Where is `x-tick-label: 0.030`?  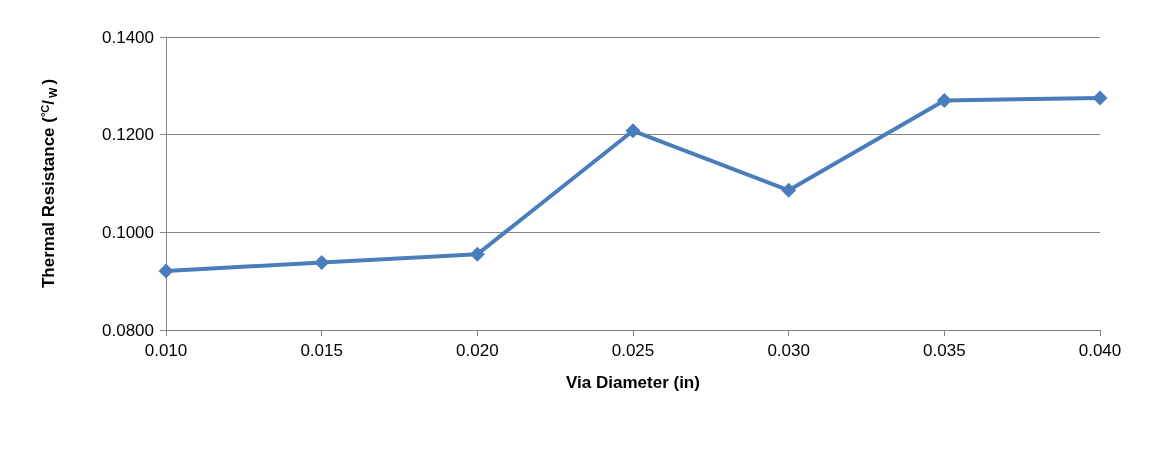
x-tick-label: 0.030 is located at coordinates (788, 350).